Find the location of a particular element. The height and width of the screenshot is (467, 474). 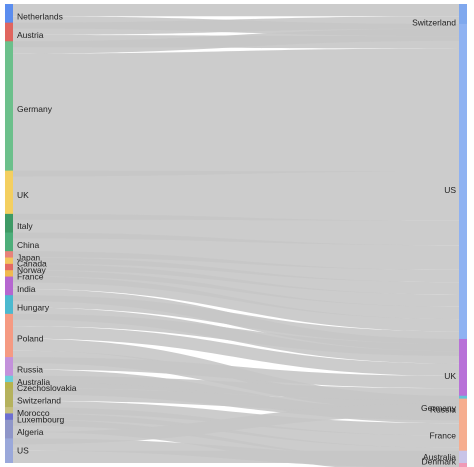

source-label-india: India is located at coordinates (26, 289).